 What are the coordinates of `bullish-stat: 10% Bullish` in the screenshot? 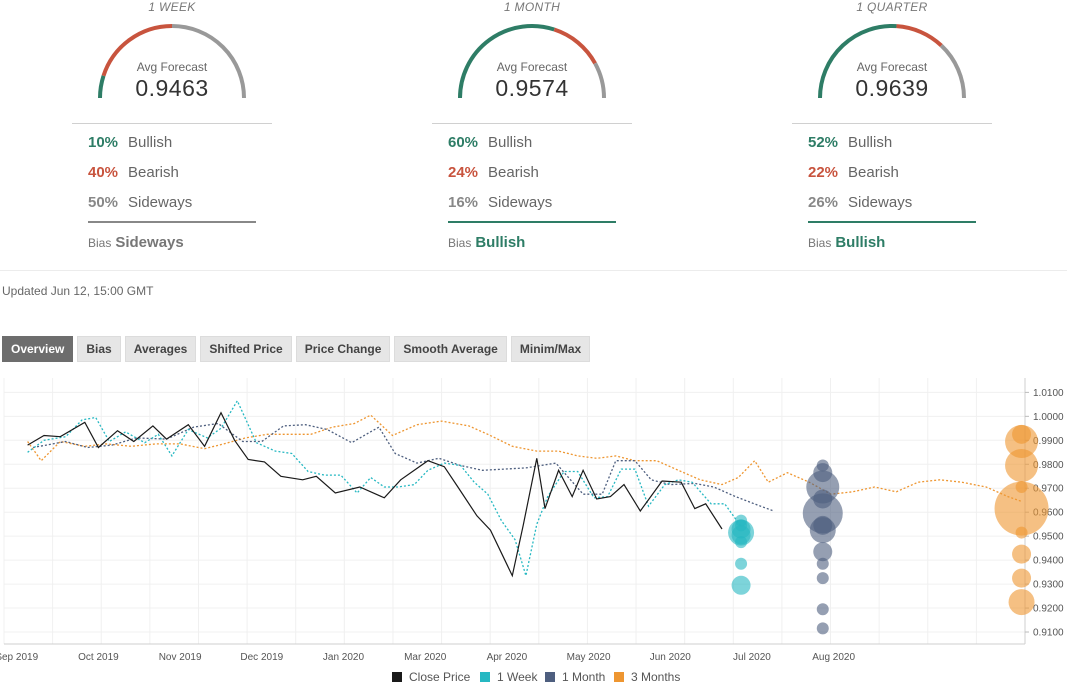 It's located at (130, 143).